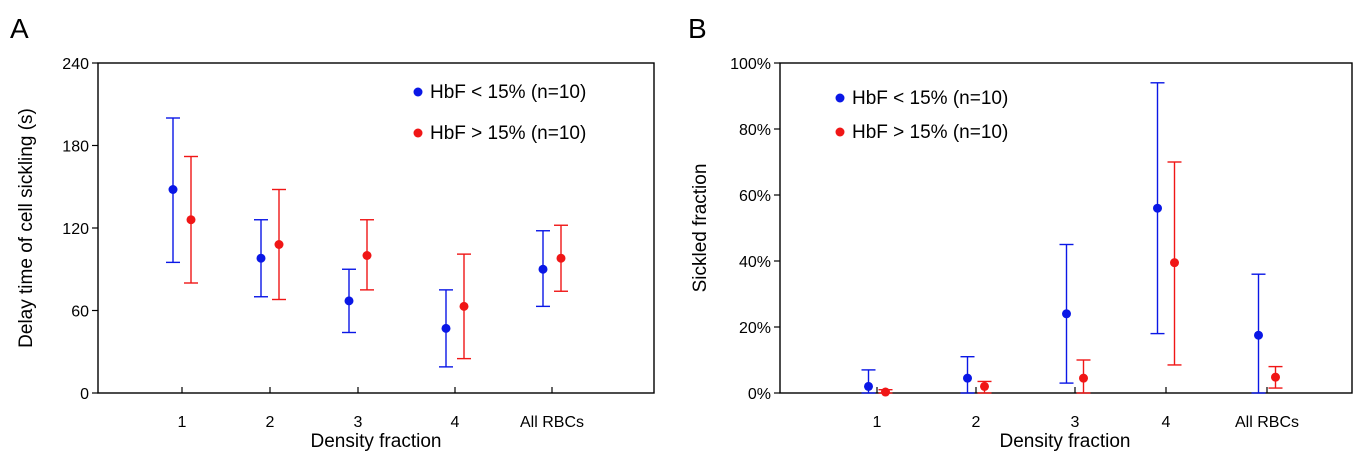 This screenshot has height=460, width=1362. What do you see at coordinates (75, 229) in the screenshot?
I see `panel-a-y-tick-label: 120` at bounding box center [75, 229].